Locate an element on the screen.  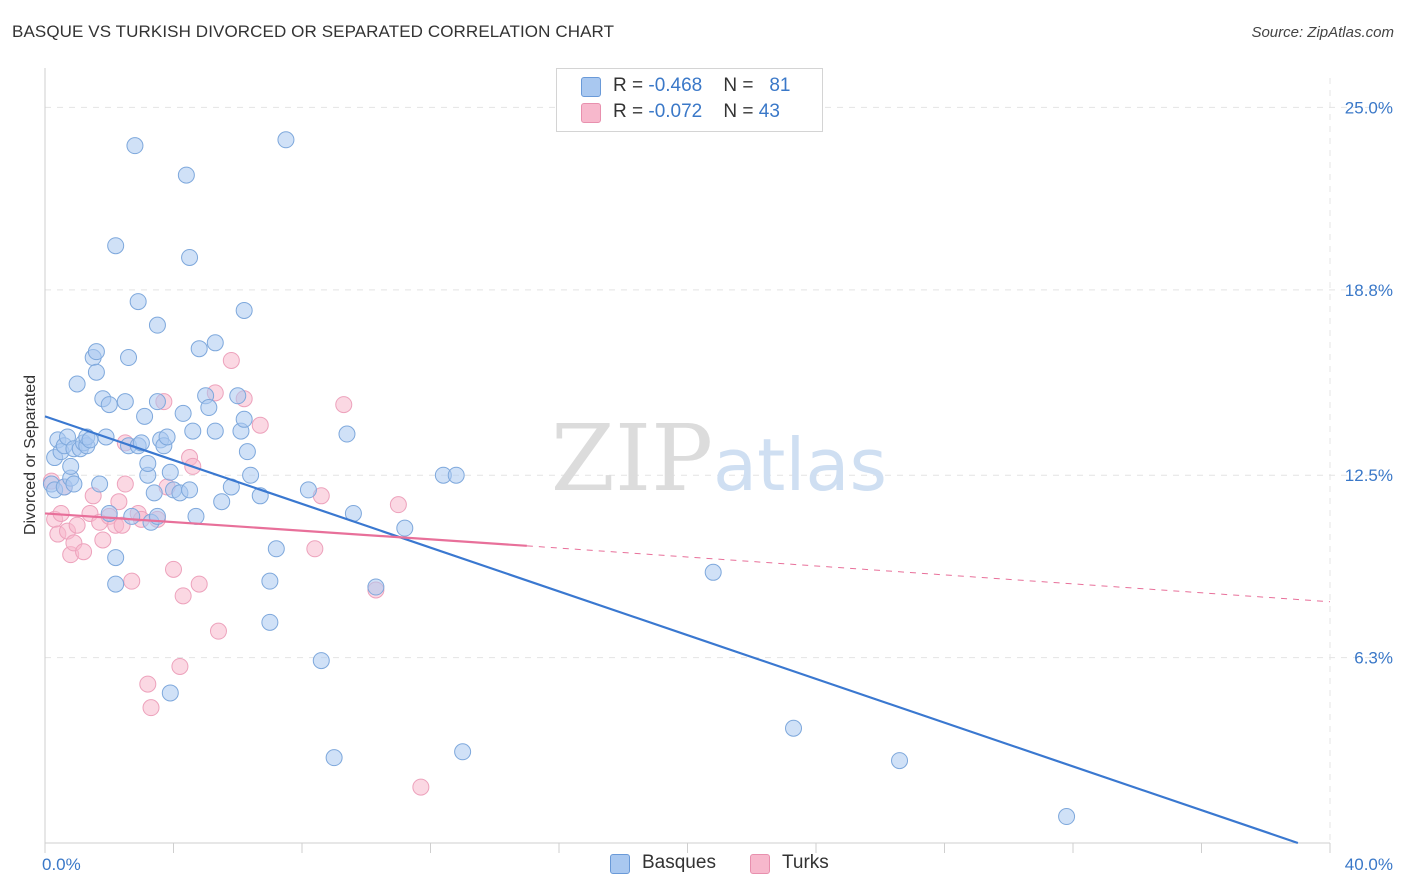
y-axis-label: Divorced or Separated is located at coordinates (30, 455).